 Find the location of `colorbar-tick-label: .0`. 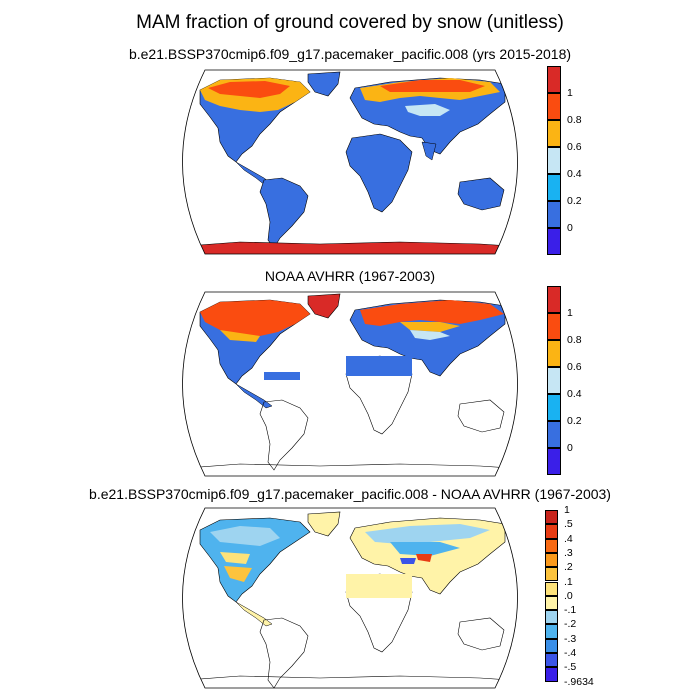

colorbar-tick-label: .0 is located at coordinates (568, 595).